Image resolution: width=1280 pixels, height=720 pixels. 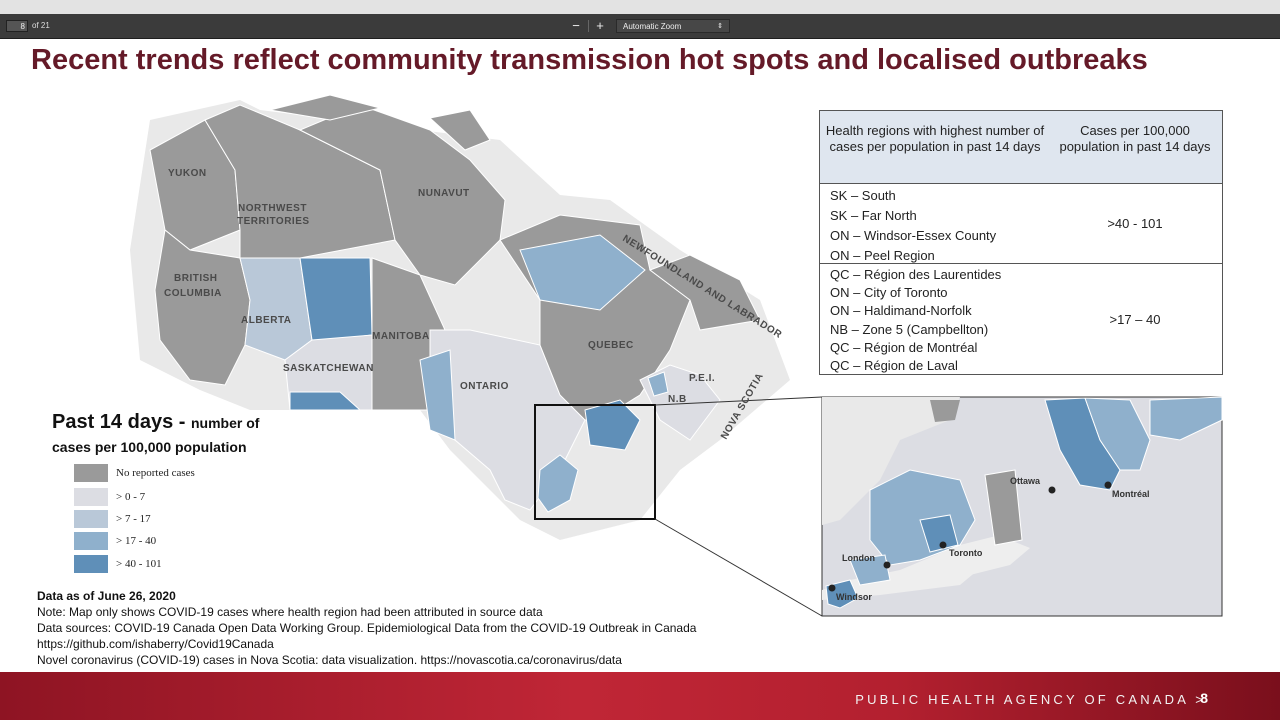 What do you see at coordinates (870, 570) in the screenshot?
I see `inset-london-area` at bounding box center [870, 570].